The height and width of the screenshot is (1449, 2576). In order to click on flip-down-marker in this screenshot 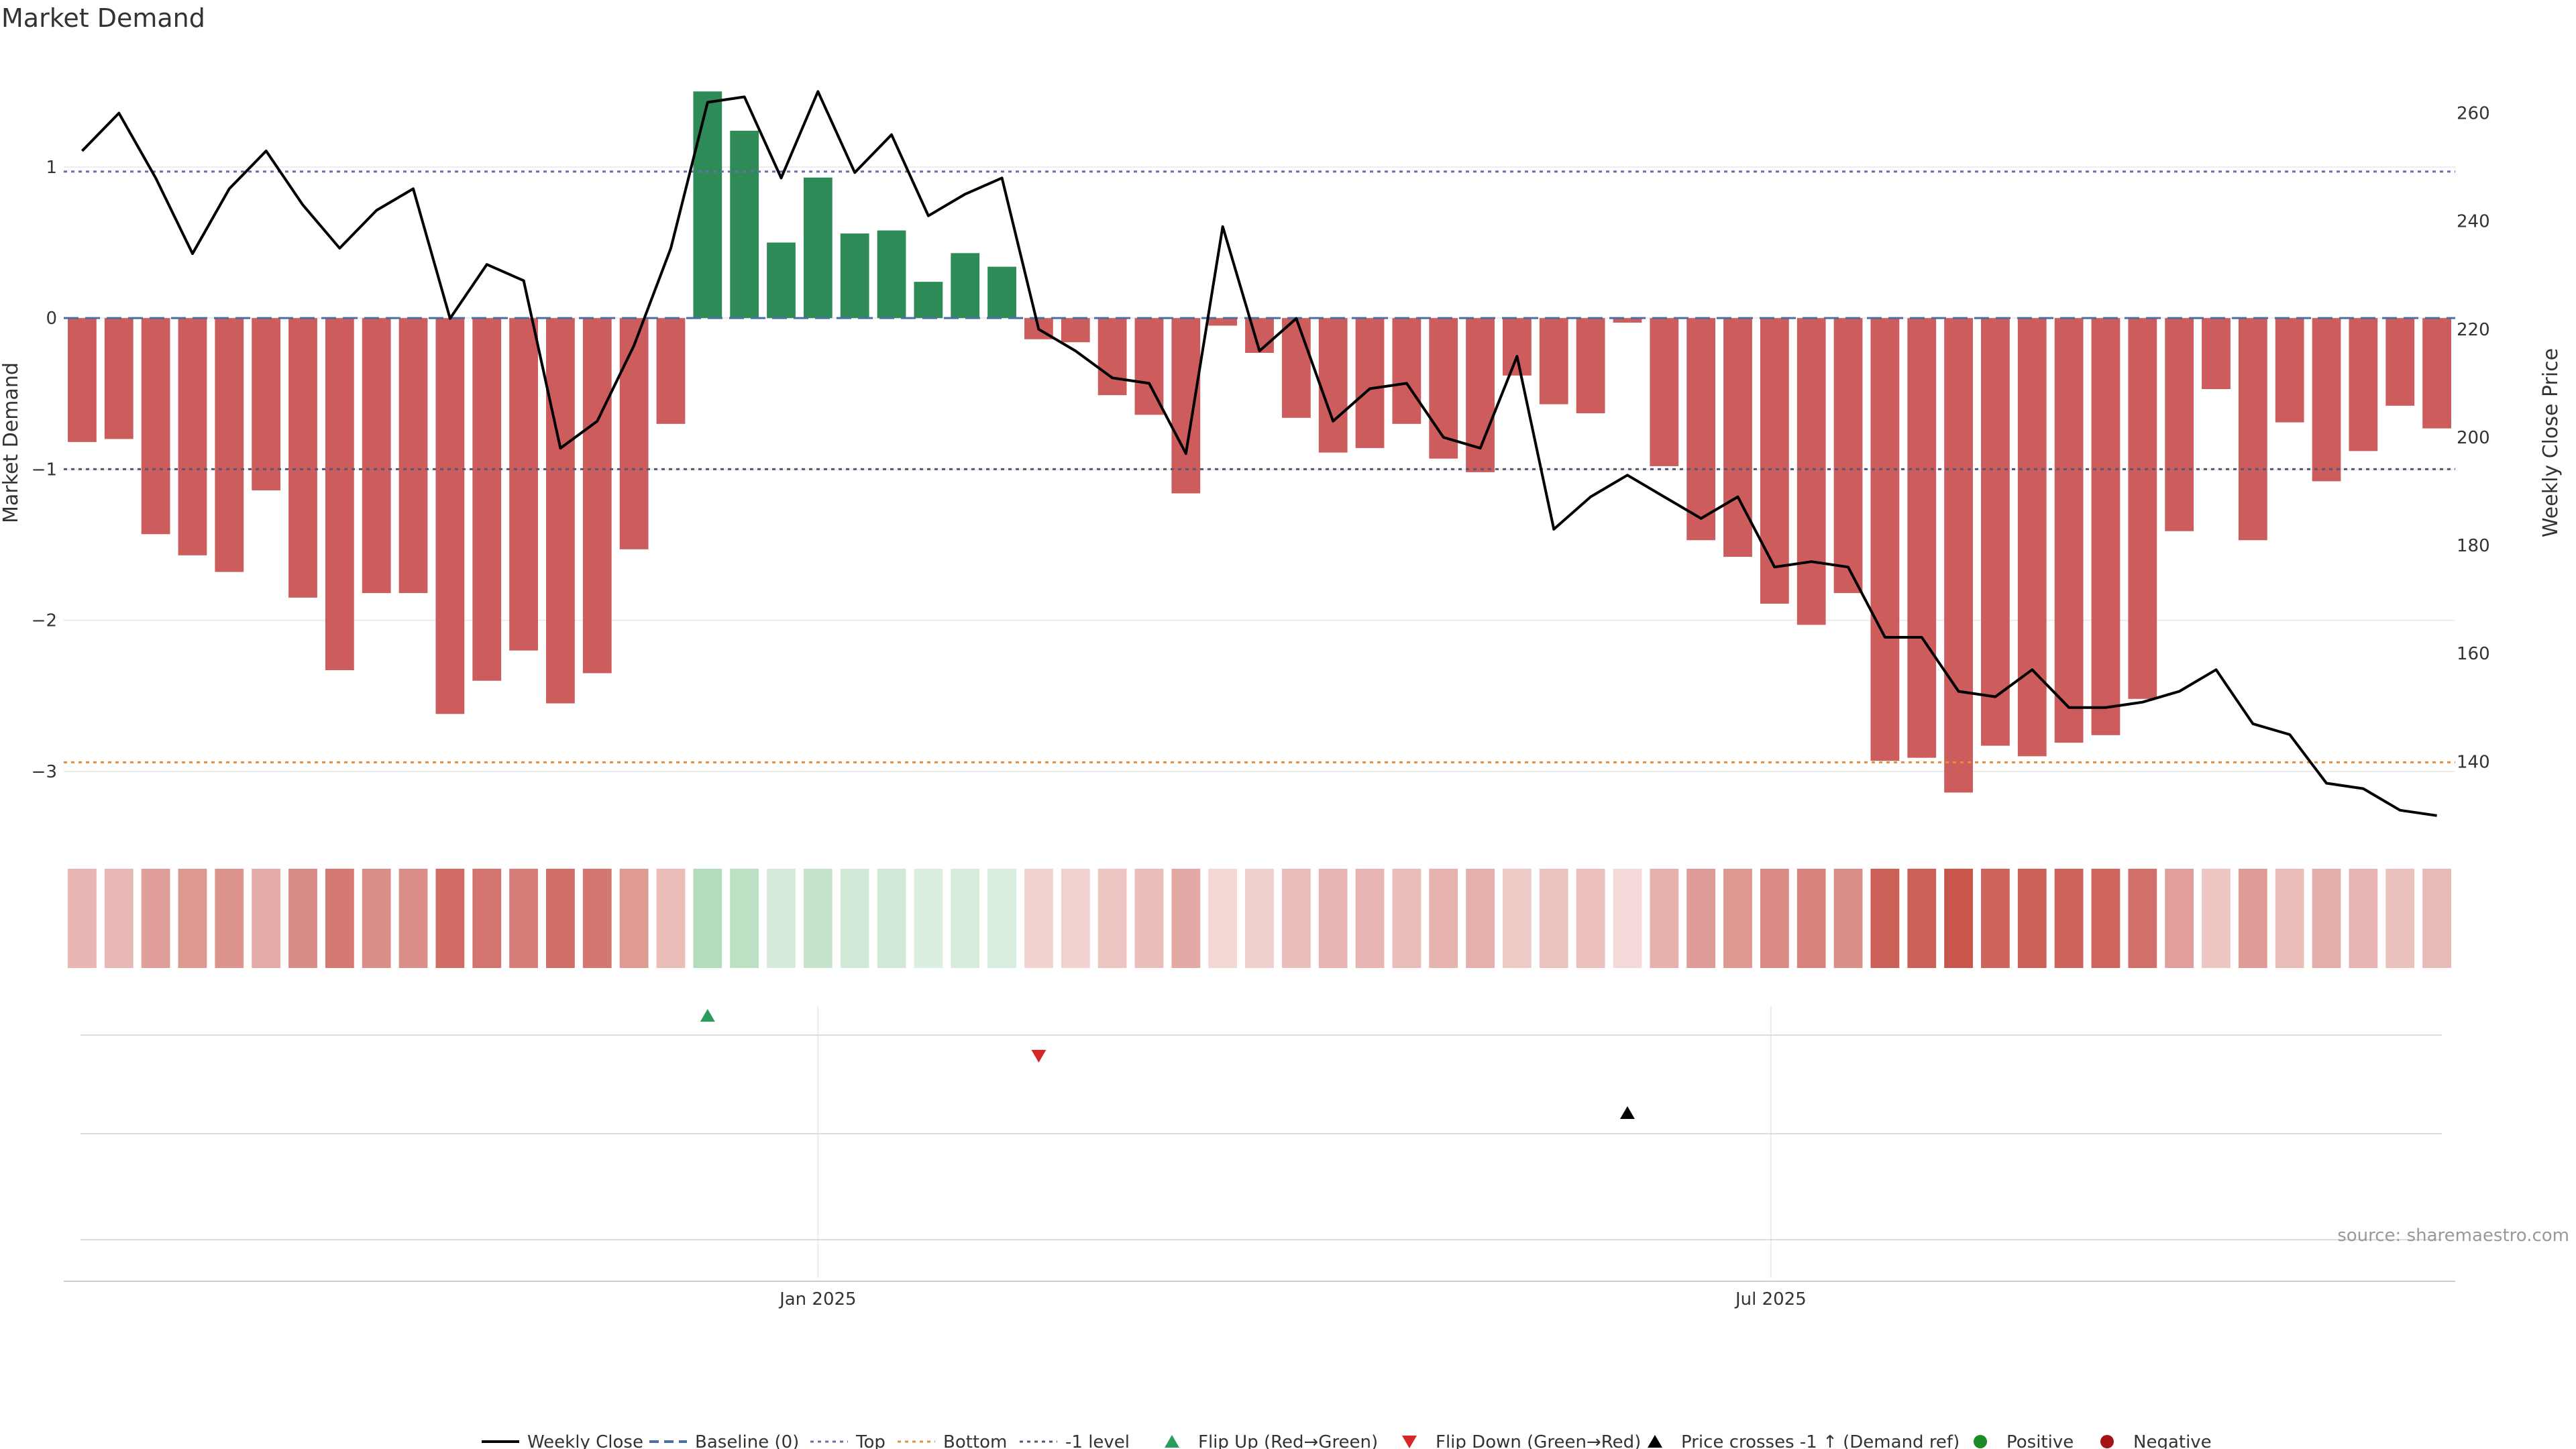, I will do `click(1038, 1056)`.